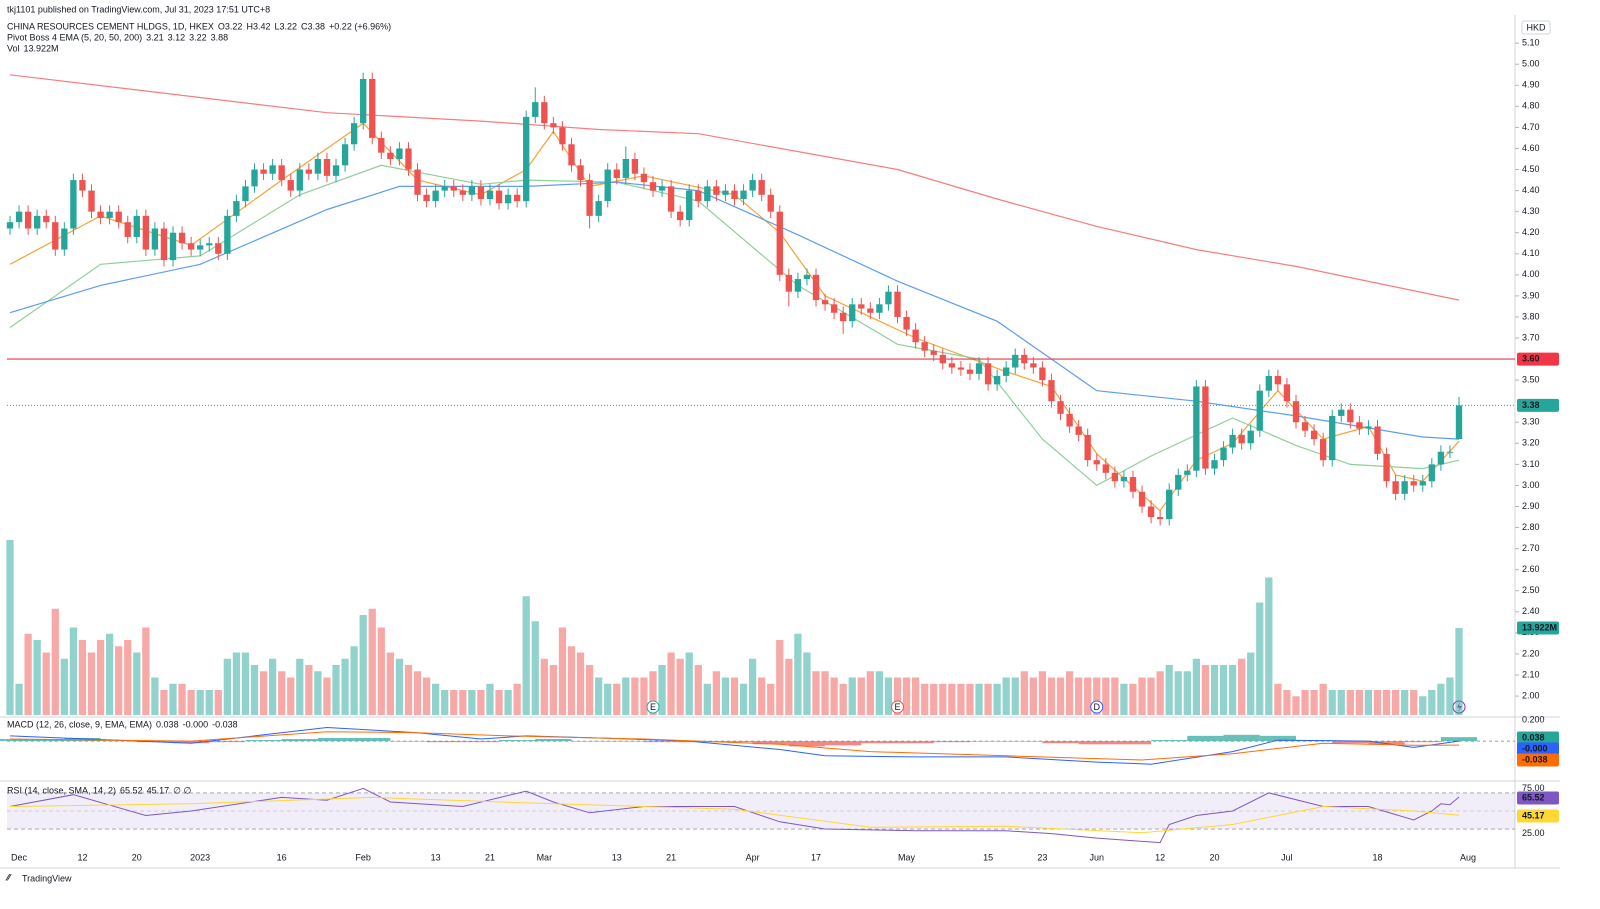 The image size is (1600, 909). I want to click on rsi-tick-label: 75.00, so click(1533, 788).